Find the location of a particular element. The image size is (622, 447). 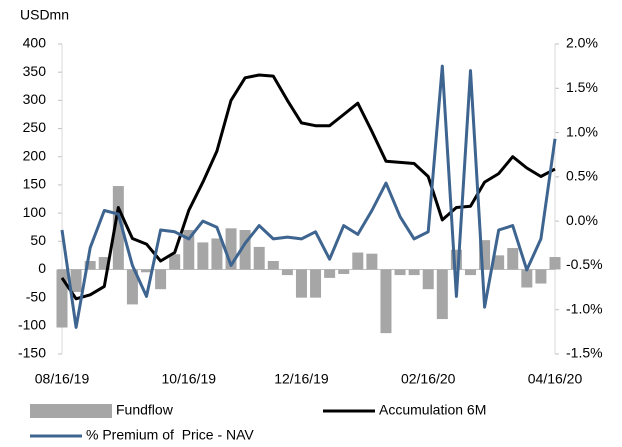

y2-tick-label: -0.5% is located at coordinates (584, 264).